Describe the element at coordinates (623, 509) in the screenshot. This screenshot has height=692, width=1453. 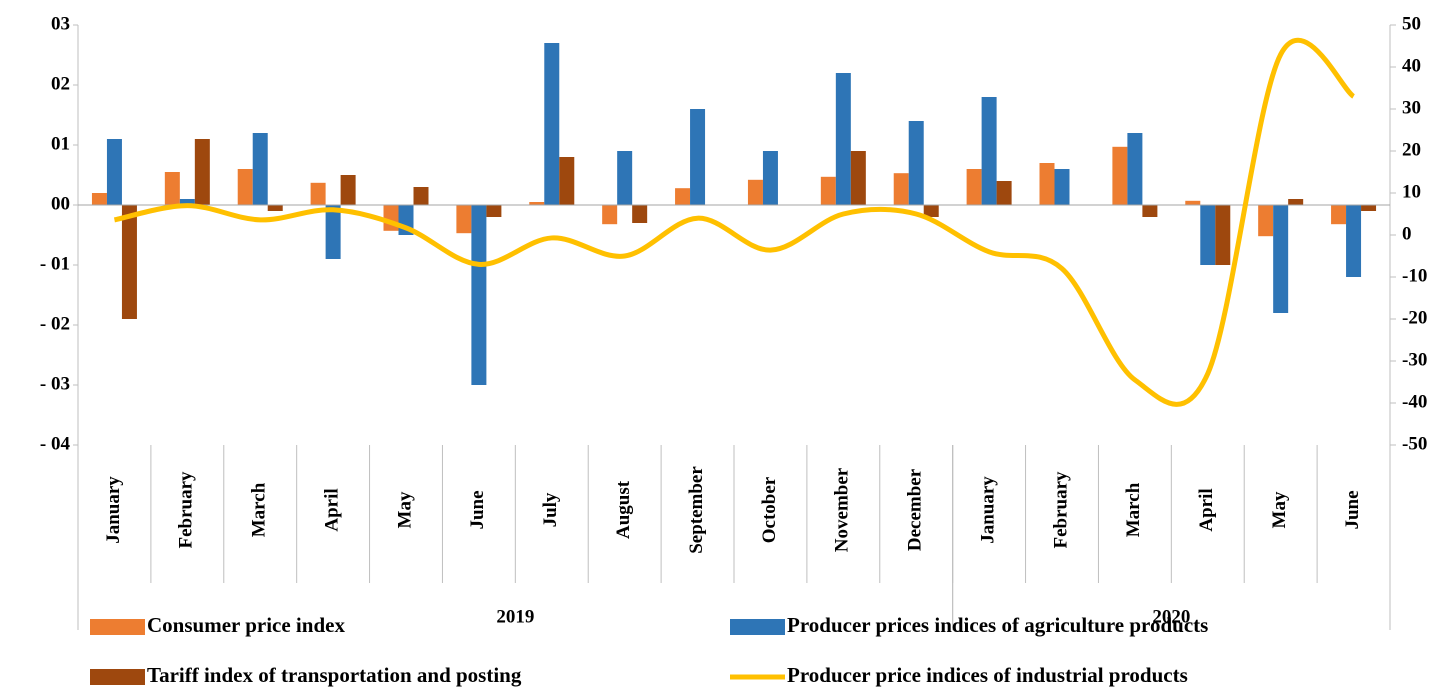
I see `x-tick-label: August` at that location.